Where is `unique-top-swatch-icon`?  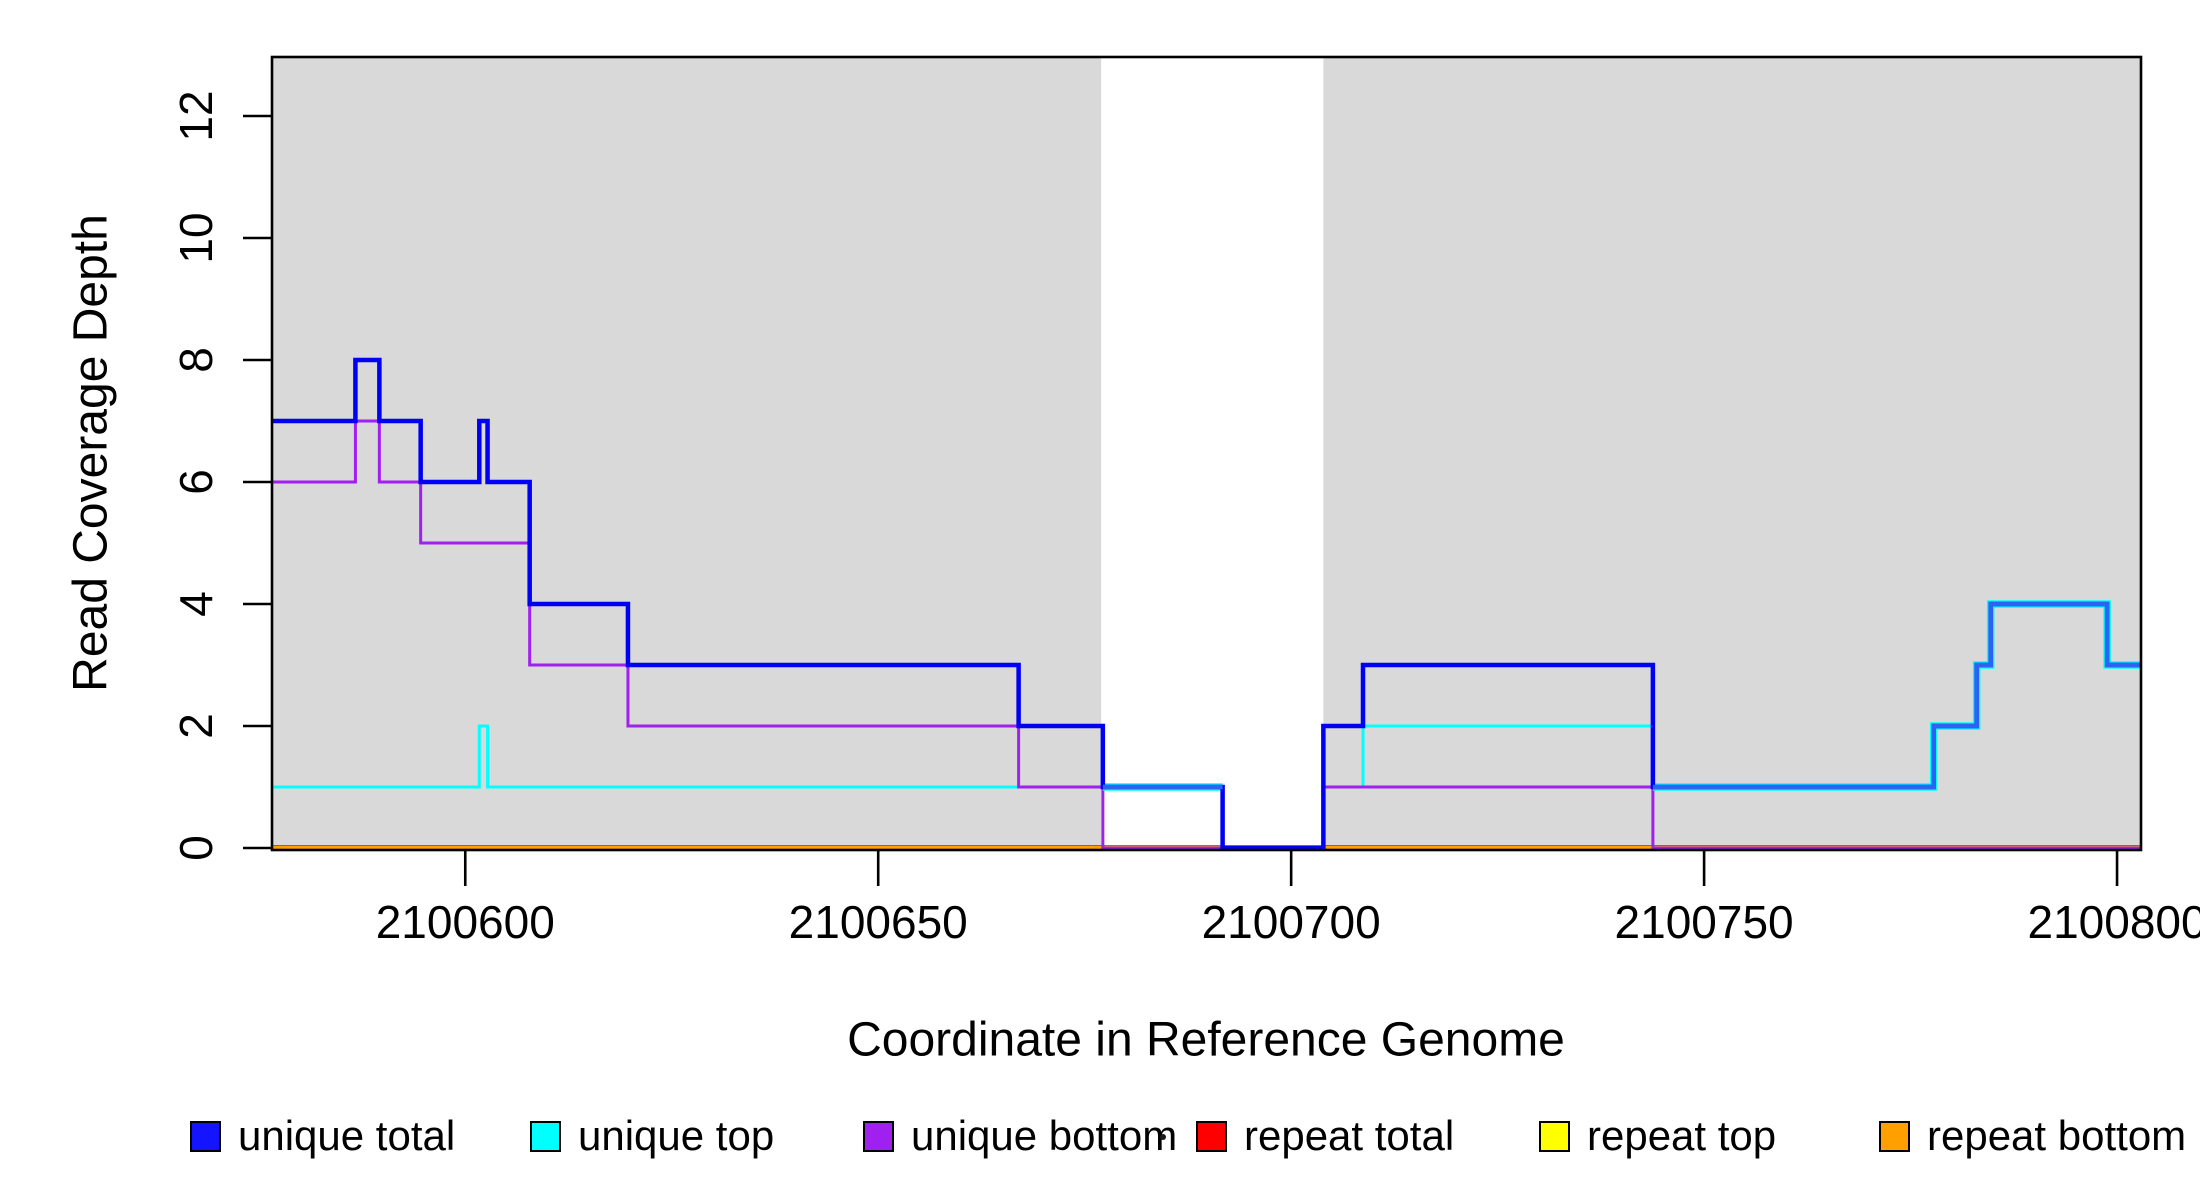 unique-top-swatch-icon is located at coordinates (545, 1136).